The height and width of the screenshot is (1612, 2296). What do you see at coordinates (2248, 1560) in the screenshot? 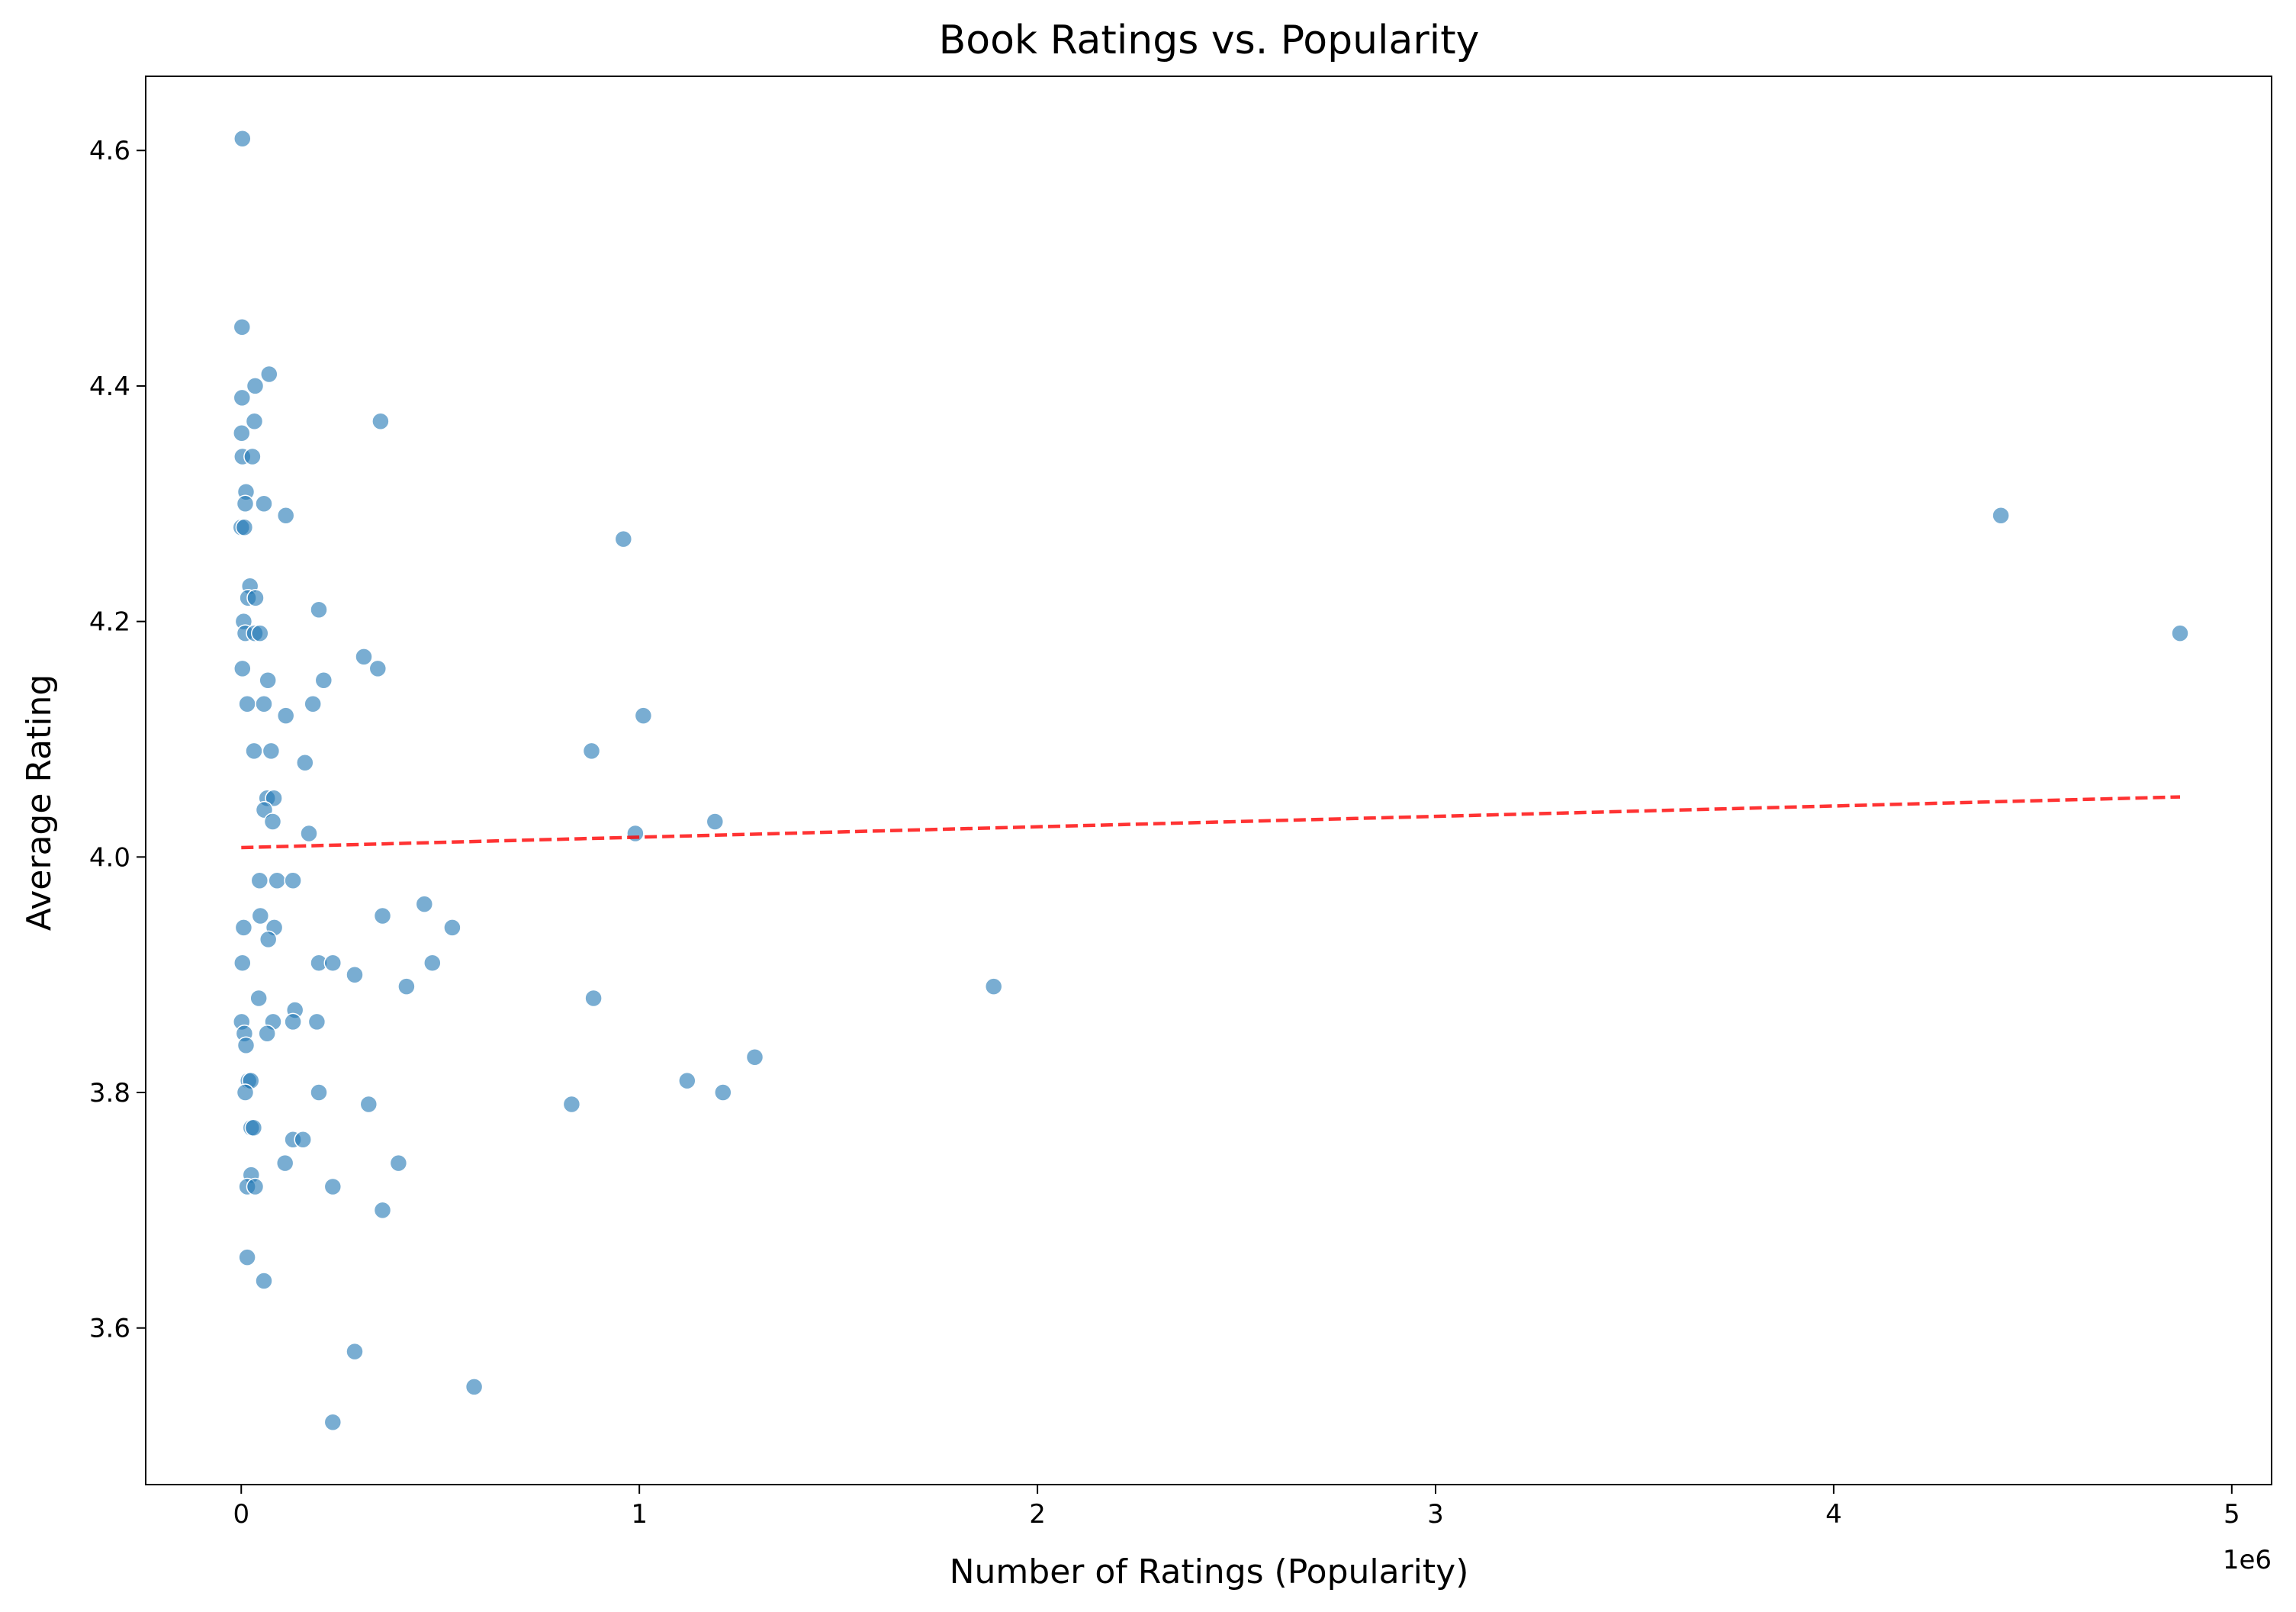
I see `x-axis-offset-label: 1e6` at bounding box center [2248, 1560].